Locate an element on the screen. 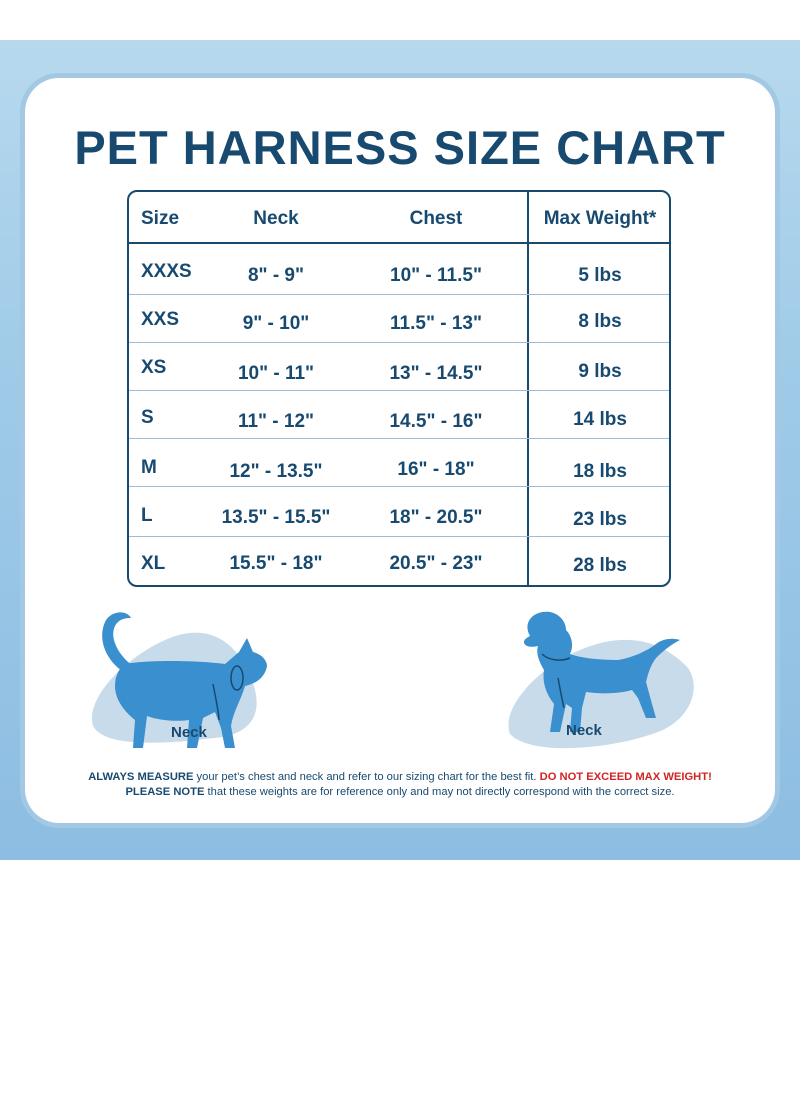  table-row: M 12" - 13.5" 16" - 18" 18 lbs is located at coordinates (399, 463).